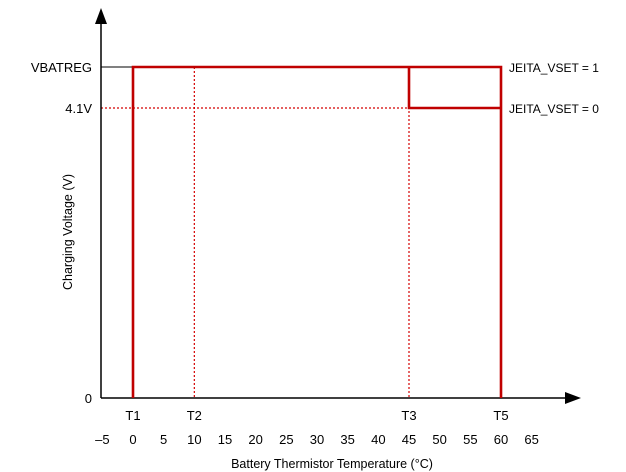 The height and width of the screenshot is (472, 626). I want to click on x-tick-label: 25, so click(286, 439).